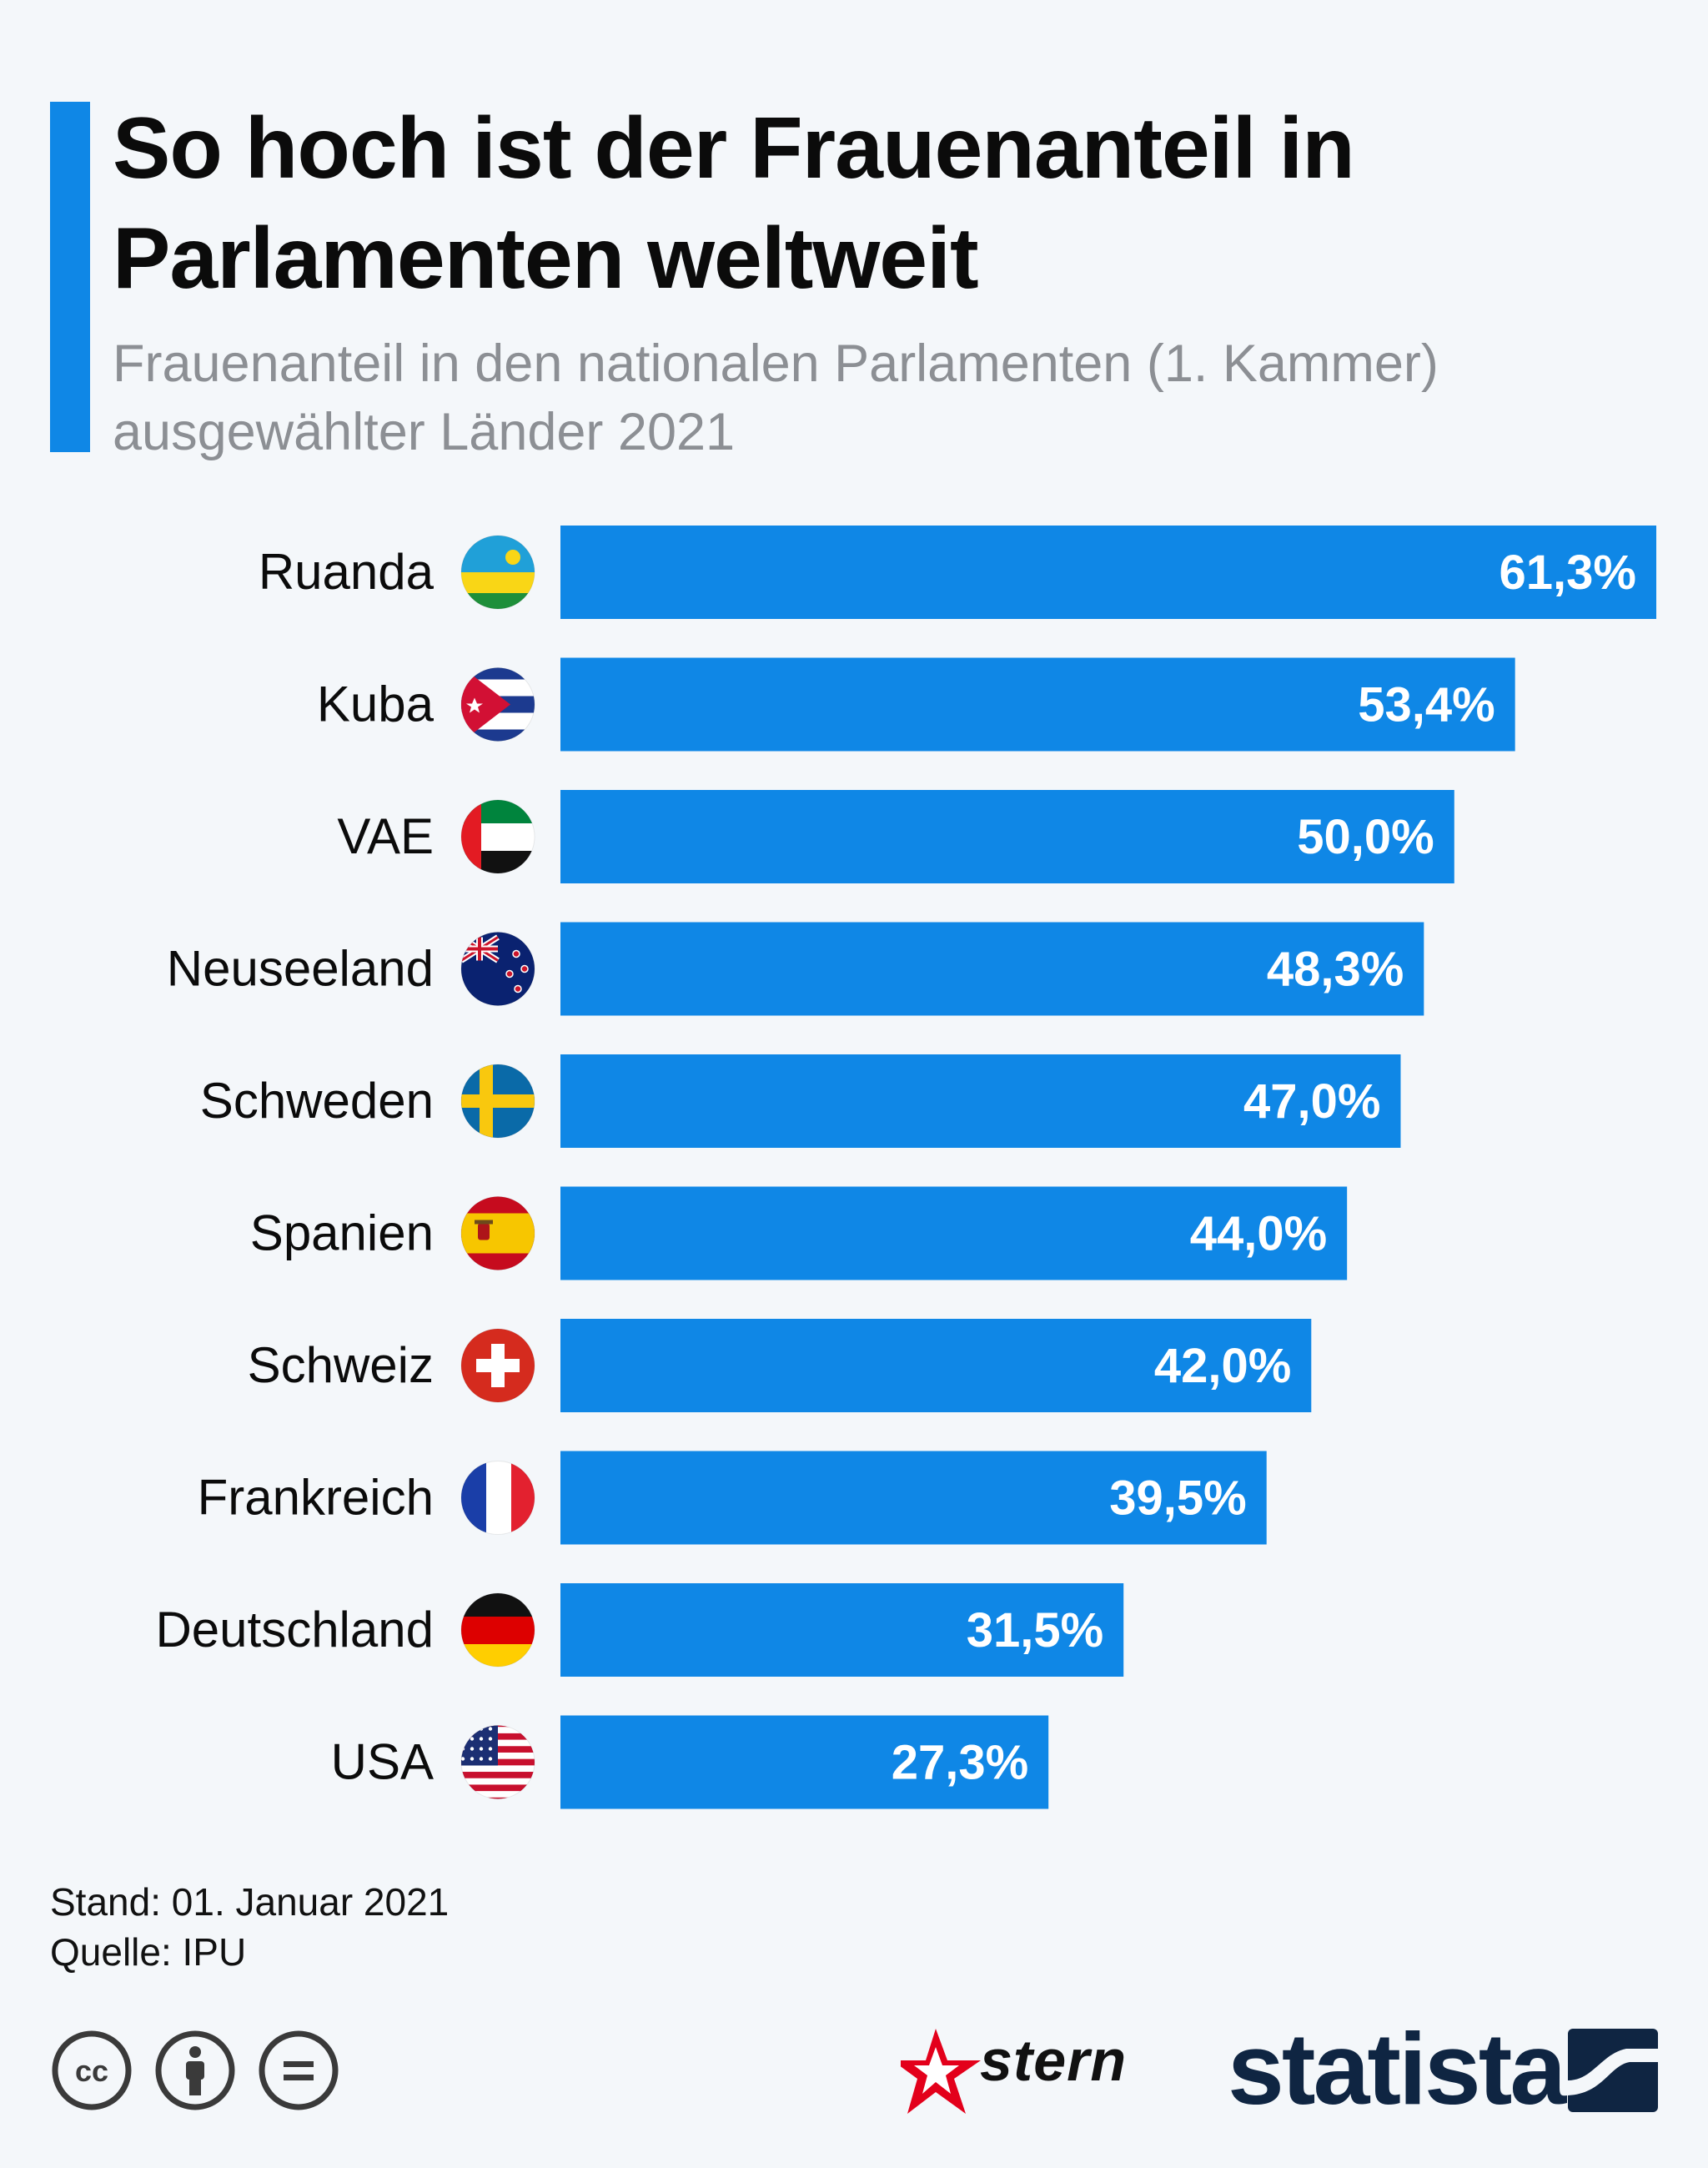 This screenshot has width=1708, height=2168. What do you see at coordinates (1335, 970) in the screenshot?
I see `value-label: 48,3%` at bounding box center [1335, 970].